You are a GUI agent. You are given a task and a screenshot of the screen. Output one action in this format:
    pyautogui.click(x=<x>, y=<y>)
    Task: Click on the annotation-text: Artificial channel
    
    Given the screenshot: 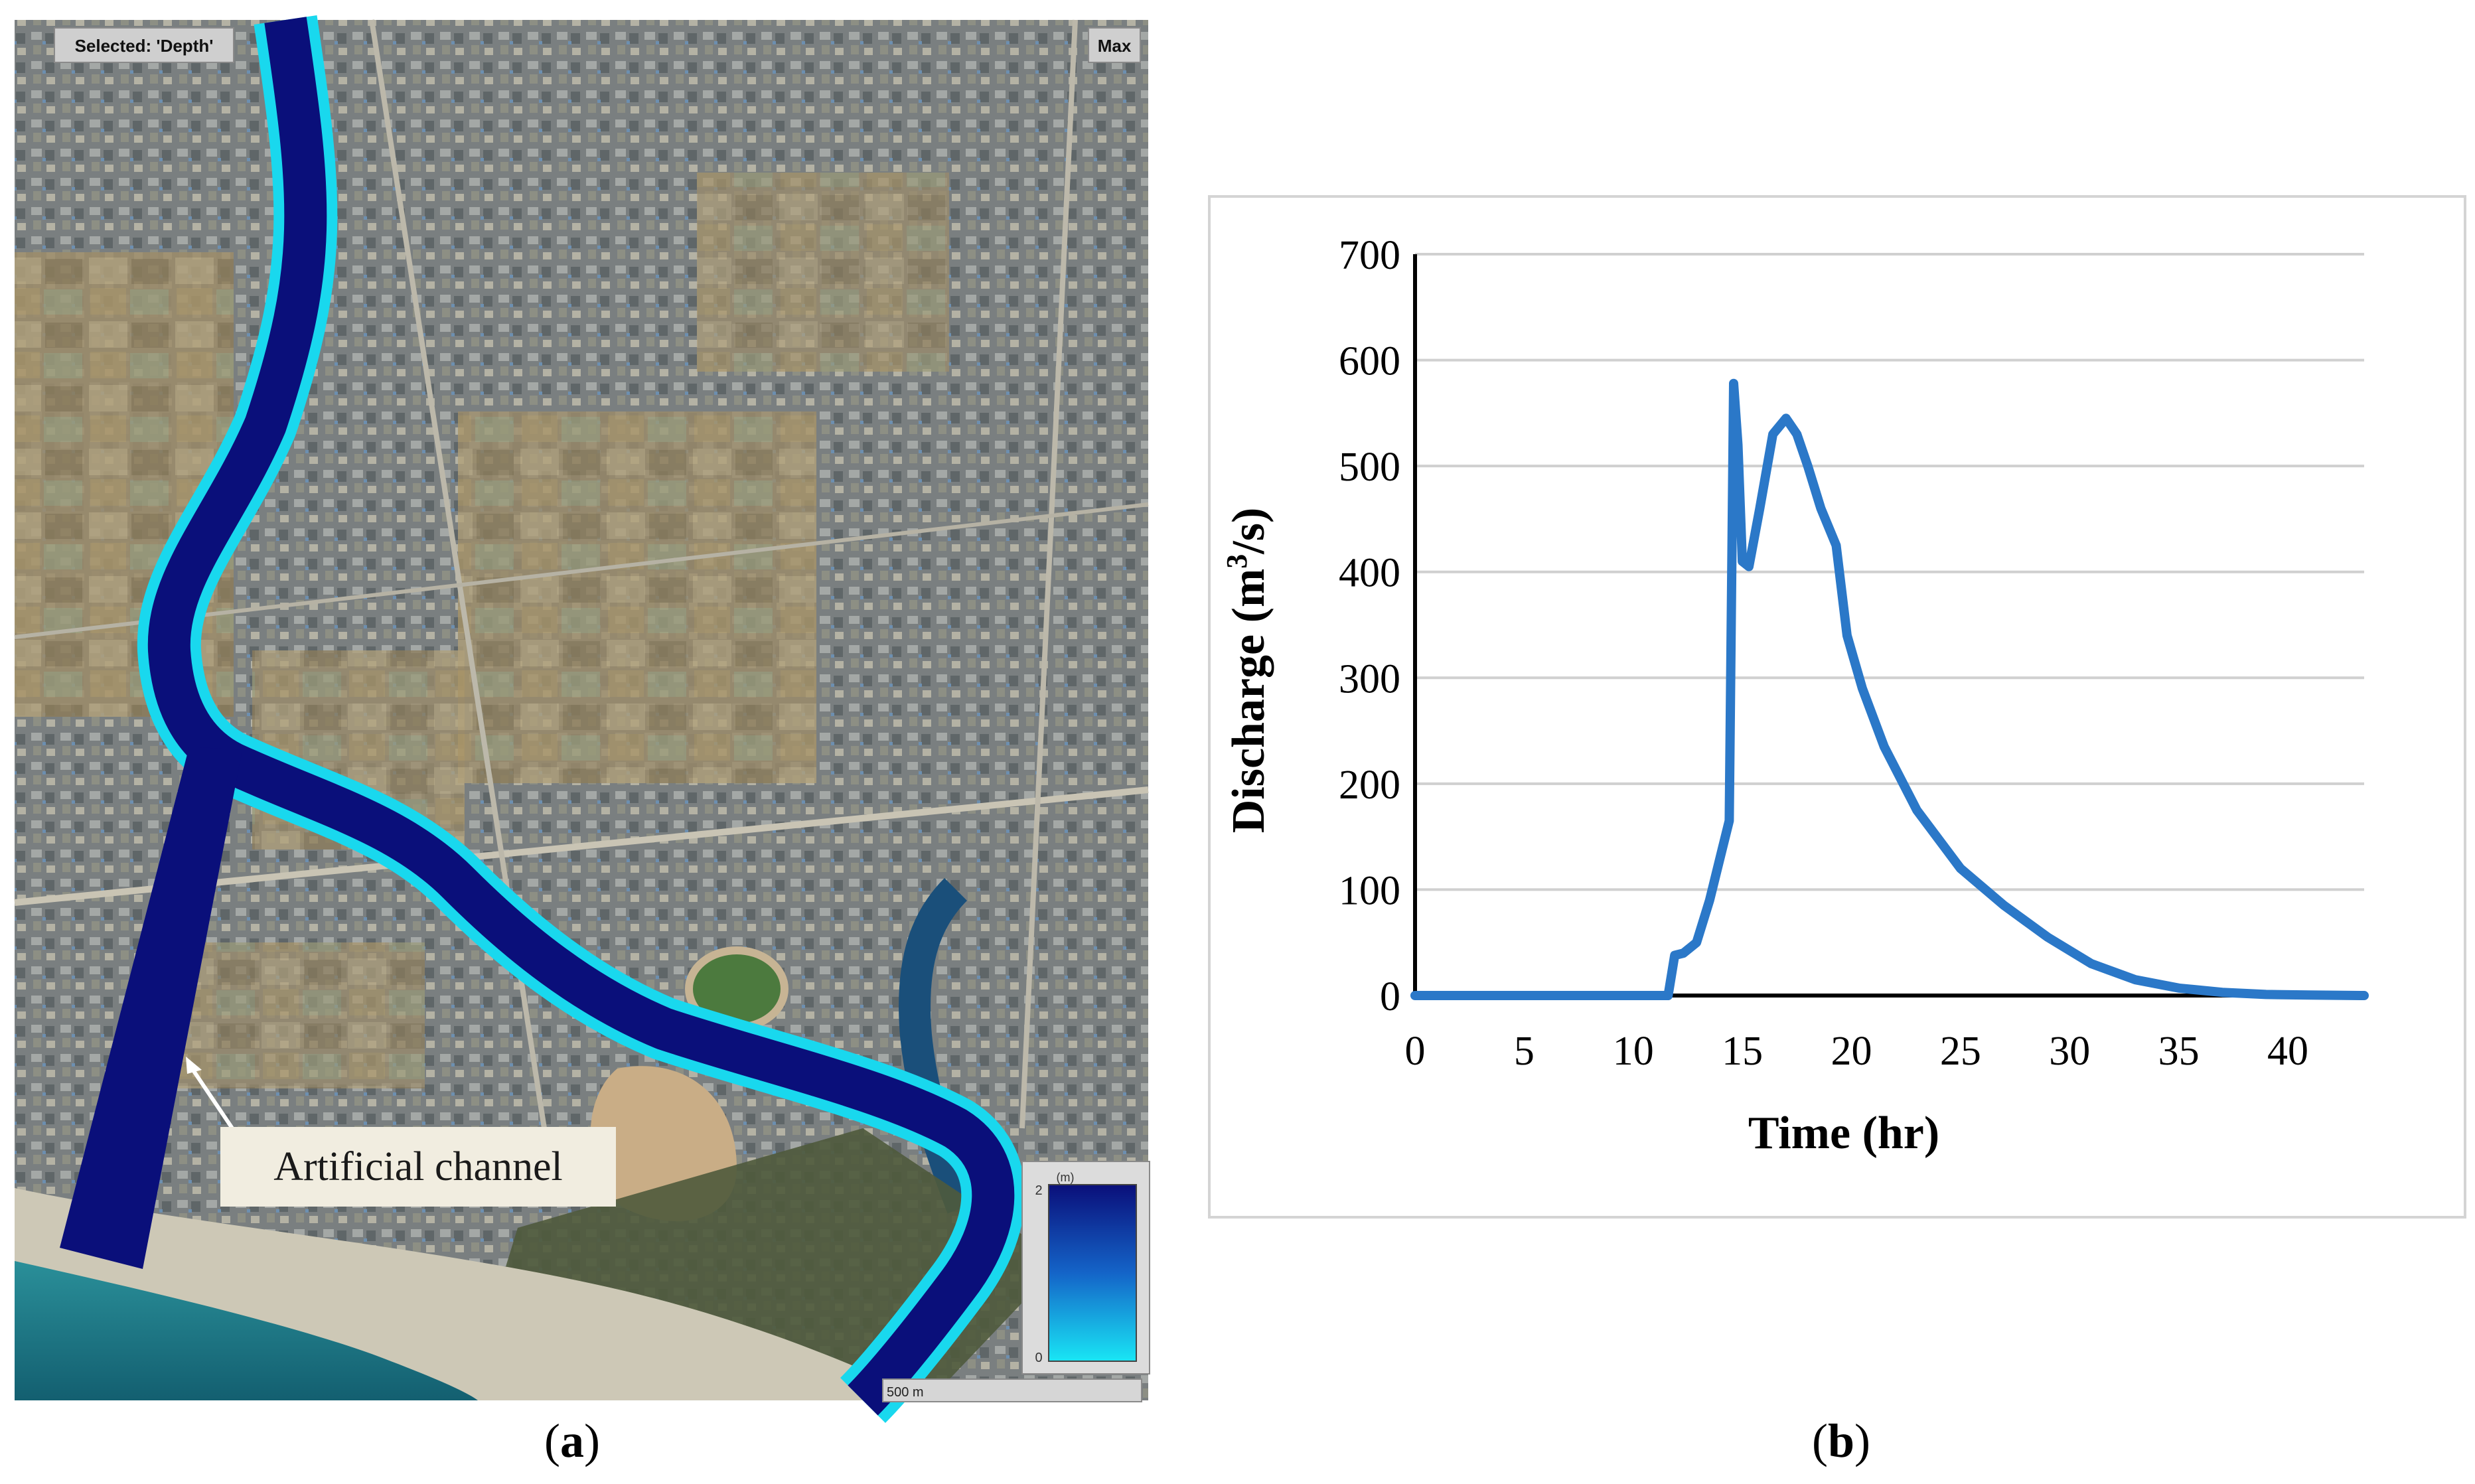 What is the action you would take?
    pyautogui.click(x=418, y=1166)
    